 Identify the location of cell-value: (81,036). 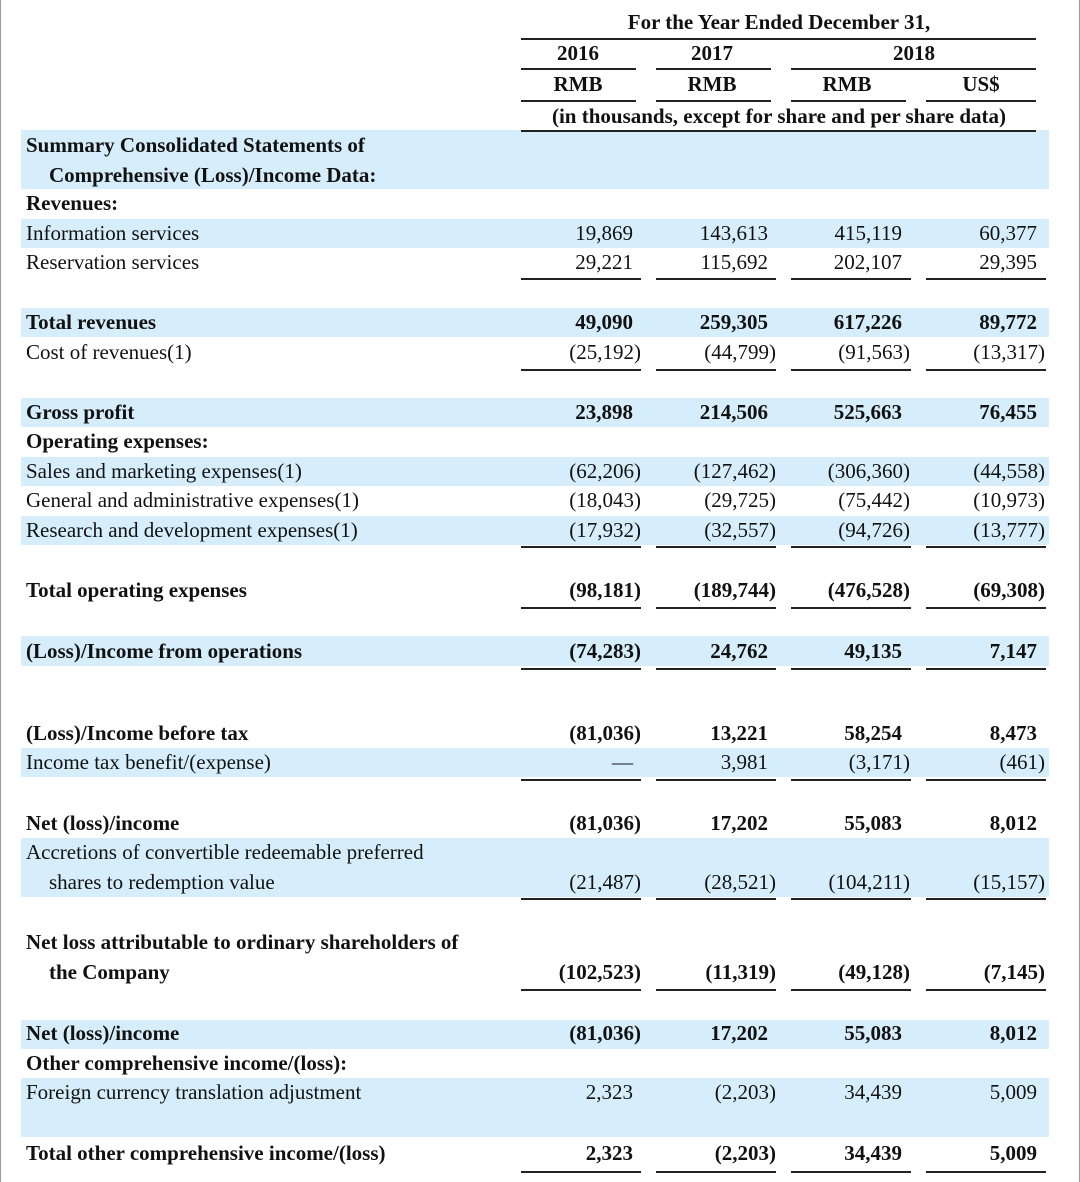
(605, 1033).